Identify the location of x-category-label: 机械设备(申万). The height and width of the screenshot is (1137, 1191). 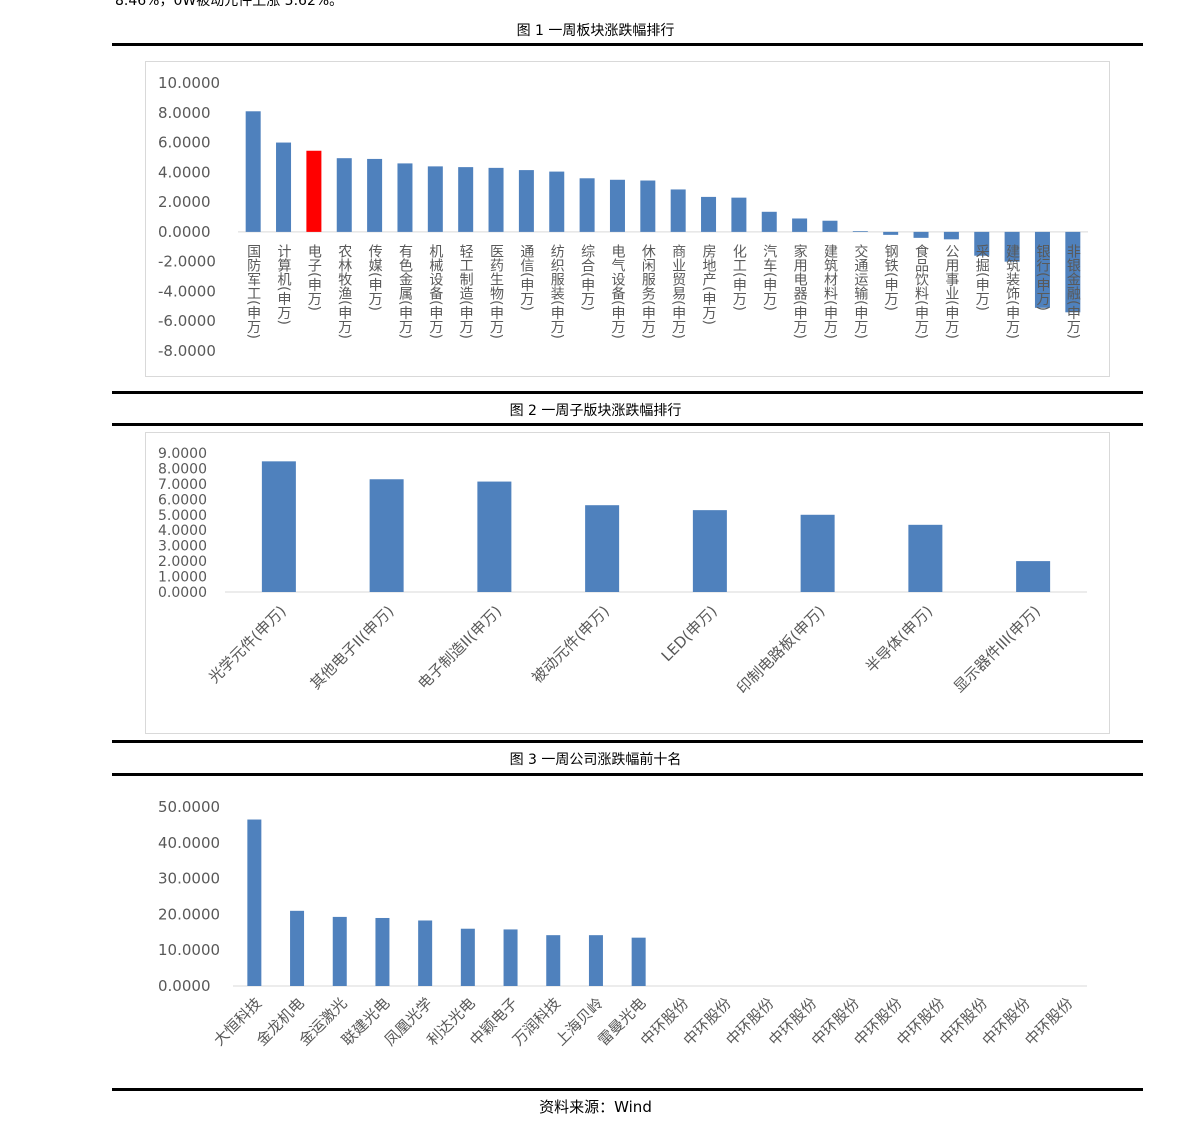
(435, 291).